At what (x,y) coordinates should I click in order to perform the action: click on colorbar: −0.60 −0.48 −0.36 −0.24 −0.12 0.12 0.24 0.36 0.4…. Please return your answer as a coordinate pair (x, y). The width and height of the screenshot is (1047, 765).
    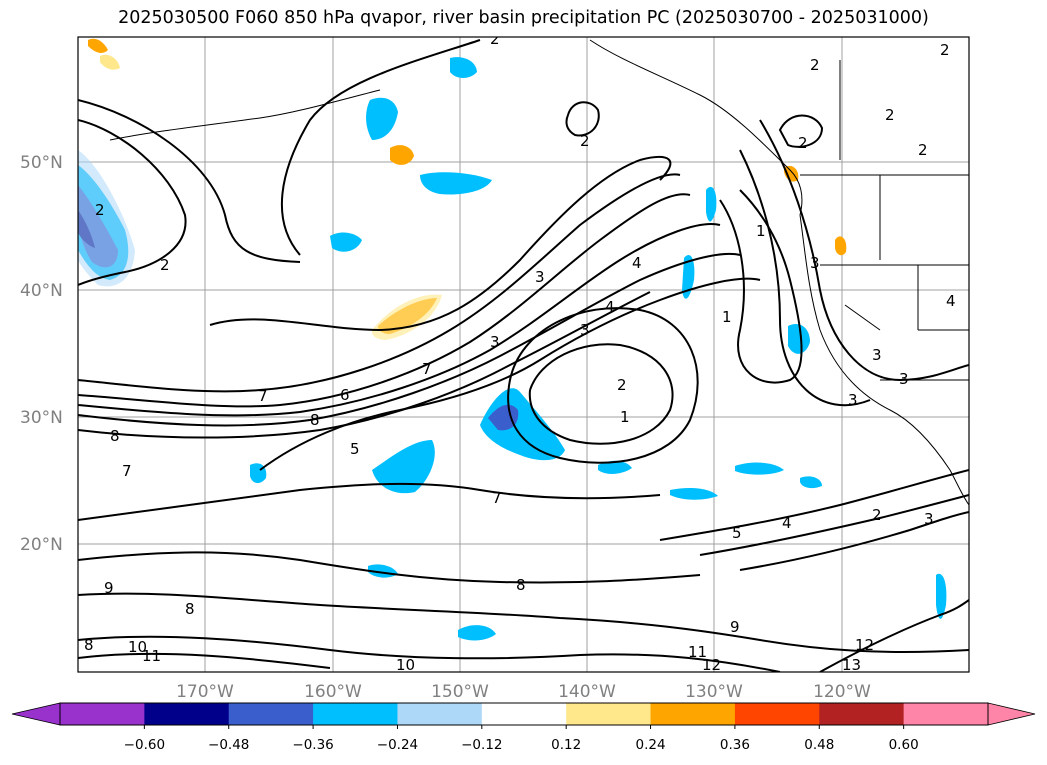
    Looking at the image, I should click on (523, 727).